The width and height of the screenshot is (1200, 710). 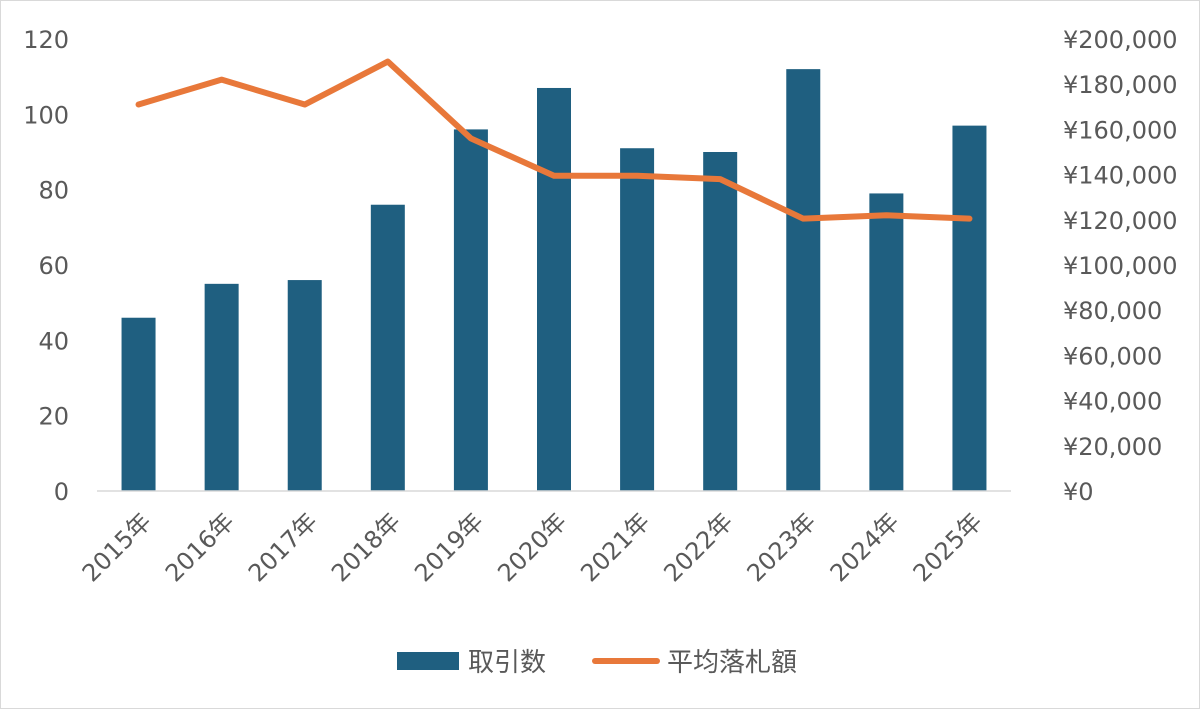 What do you see at coordinates (1120, 176) in the screenshot?
I see `y-right-tick-label: ¥140,000` at bounding box center [1120, 176].